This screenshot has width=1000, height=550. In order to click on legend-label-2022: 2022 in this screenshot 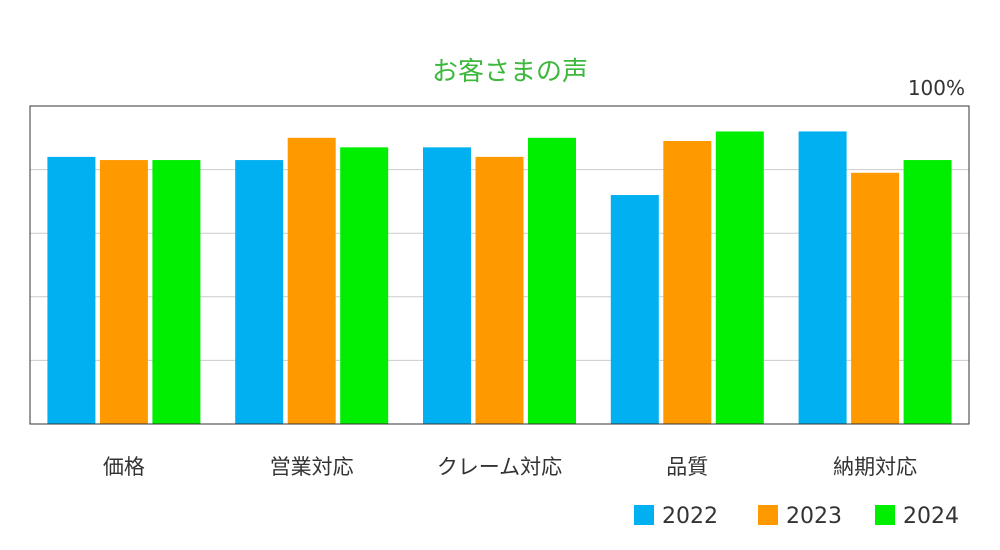, I will do `click(690, 516)`.